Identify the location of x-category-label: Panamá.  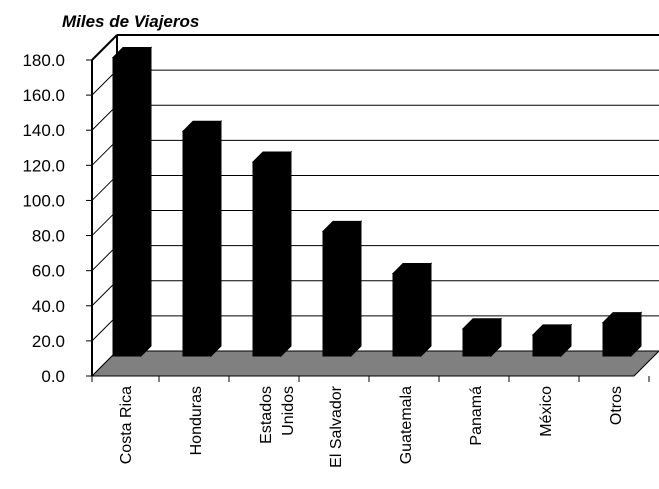
(476, 416).